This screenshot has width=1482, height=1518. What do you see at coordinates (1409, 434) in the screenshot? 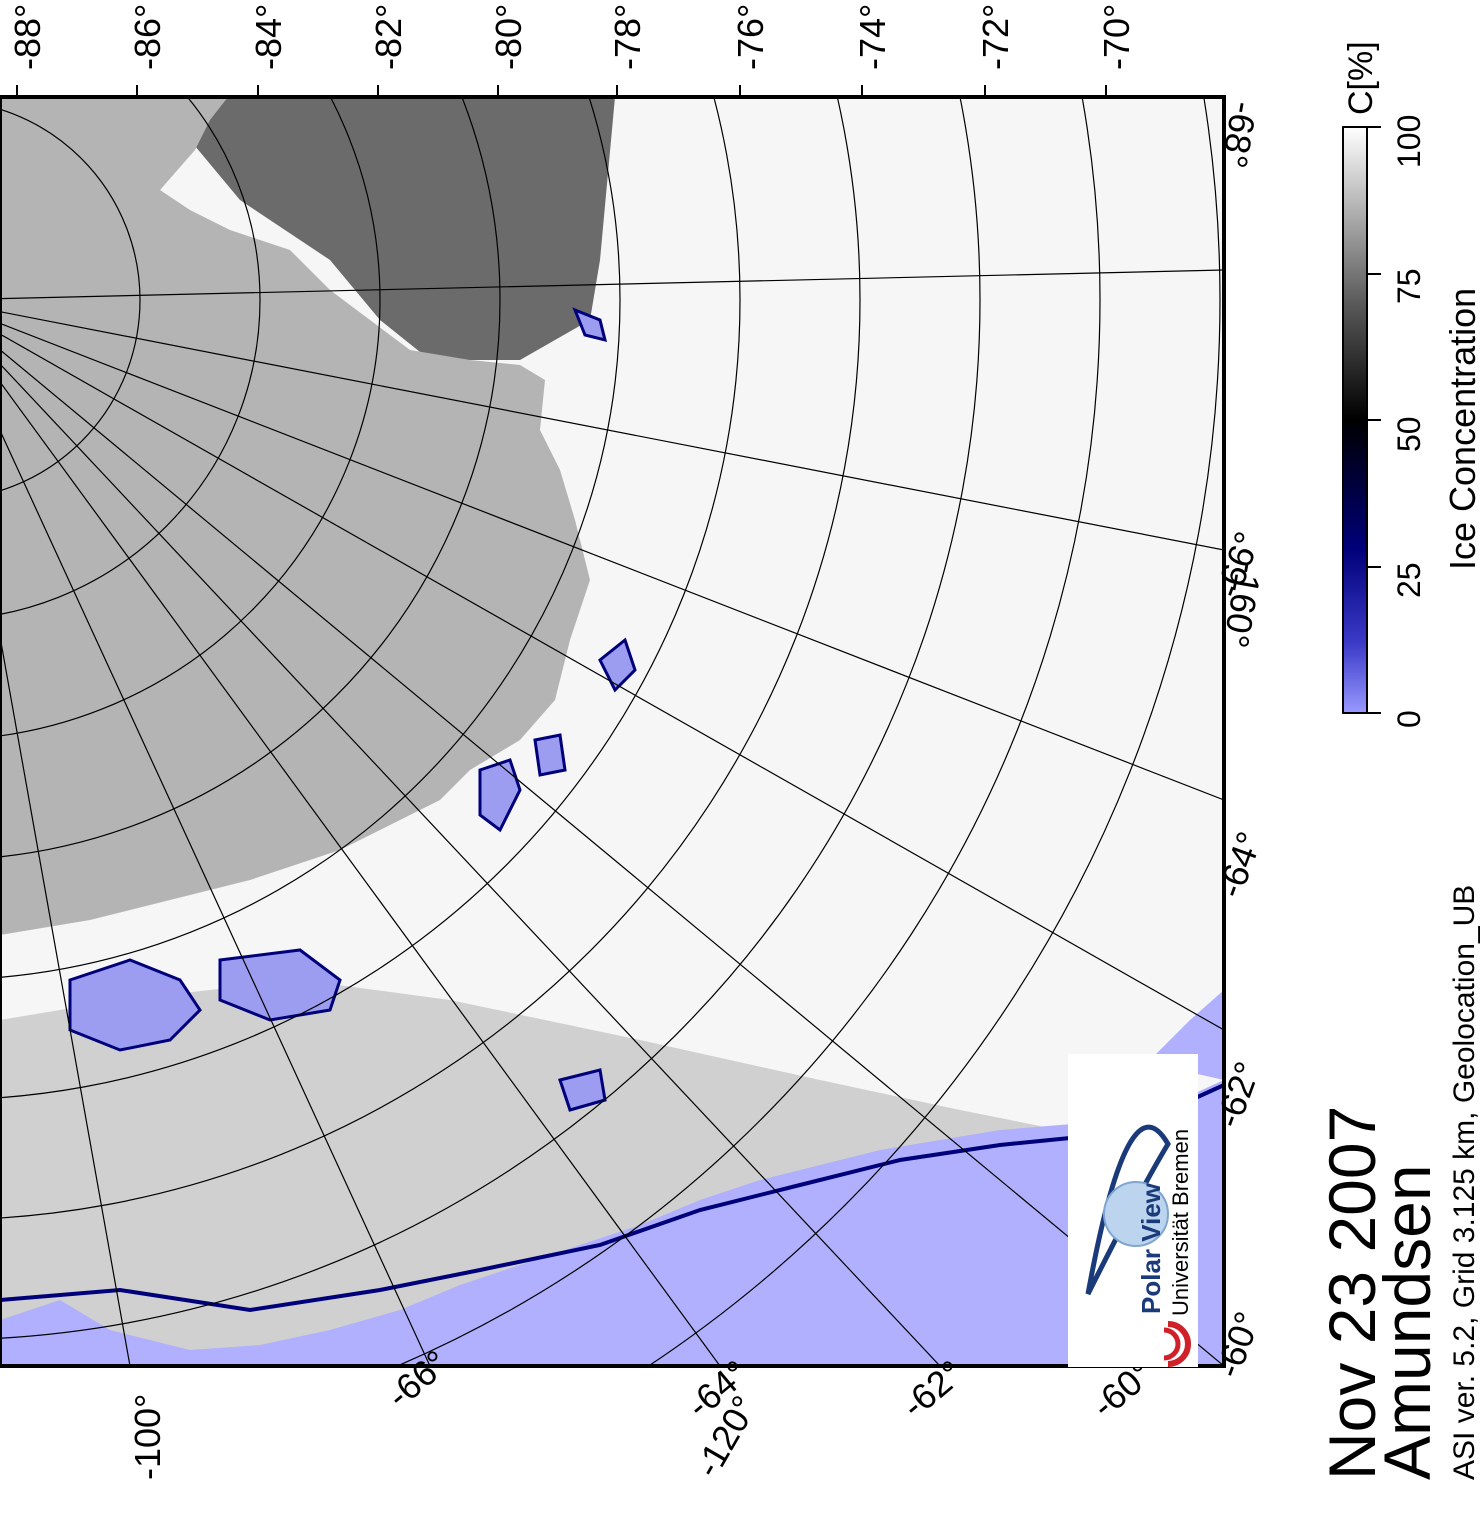
I see `colorbar-tick: 50` at bounding box center [1409, 434].